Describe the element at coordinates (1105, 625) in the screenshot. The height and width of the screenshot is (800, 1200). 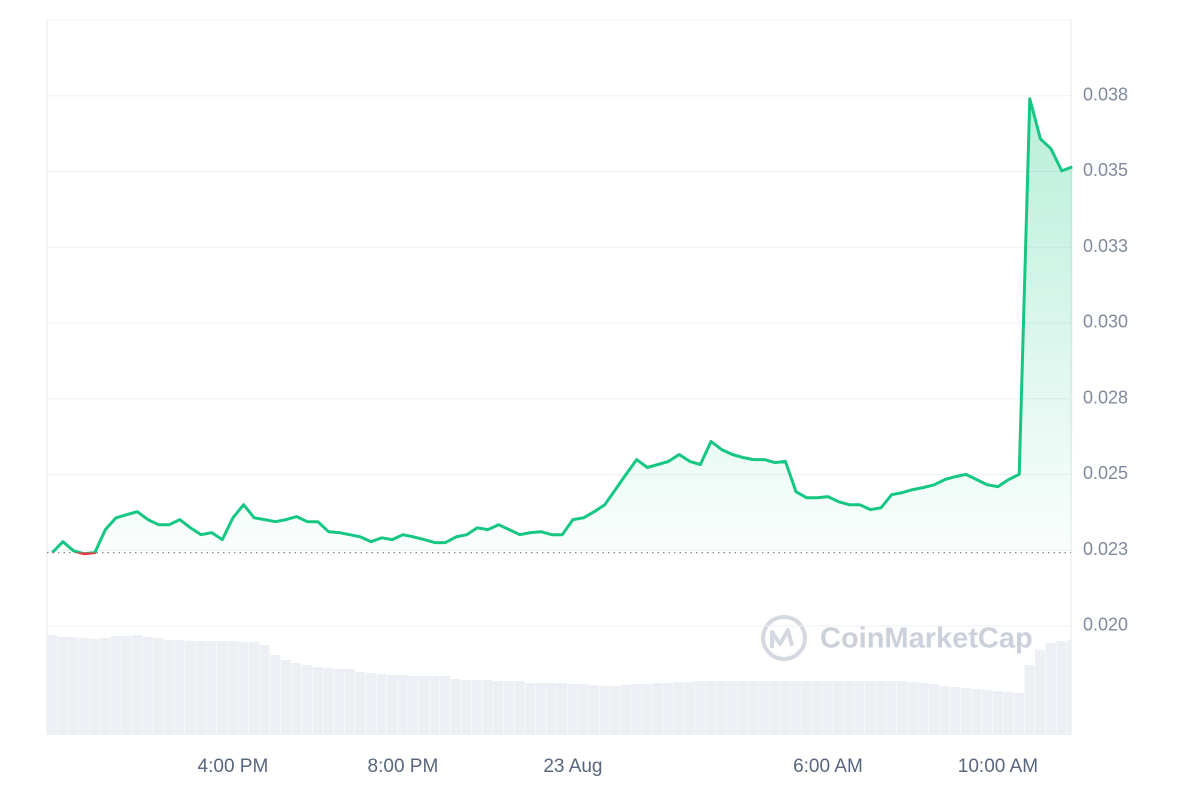
I see `y-tick-label: 0.020` at that location.